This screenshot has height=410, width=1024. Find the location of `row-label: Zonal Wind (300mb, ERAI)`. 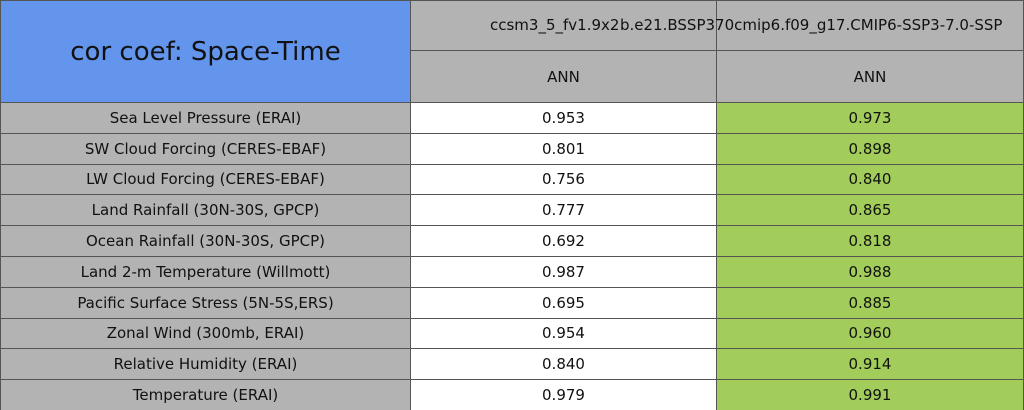

row-label: Zonal Wind (300mb, ERAI) is located at coordinates (205, 333).